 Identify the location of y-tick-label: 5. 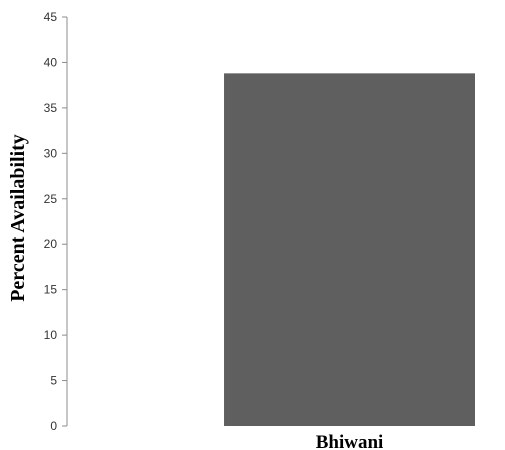
(53, 381).